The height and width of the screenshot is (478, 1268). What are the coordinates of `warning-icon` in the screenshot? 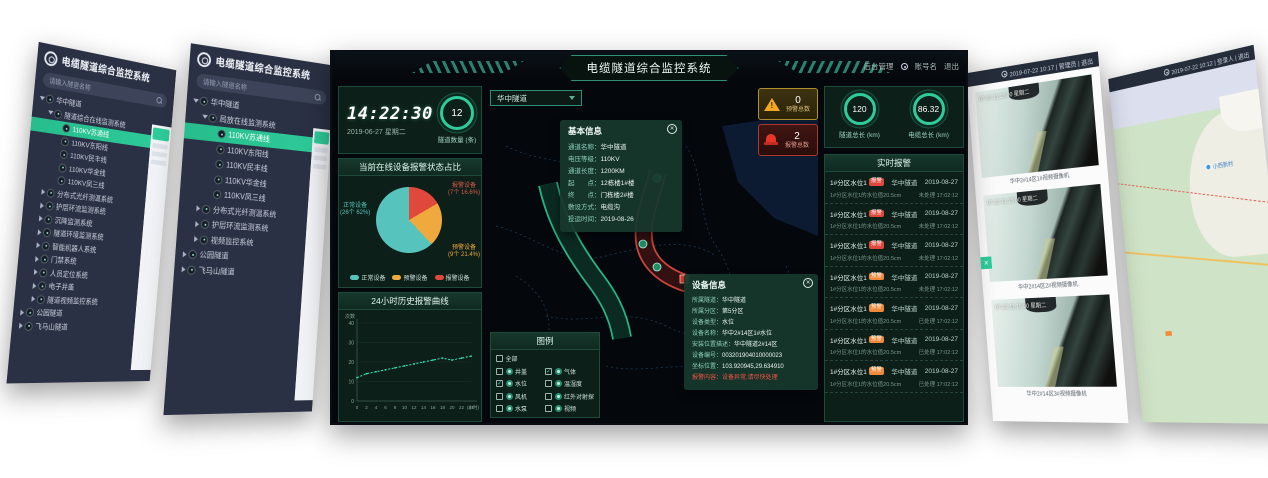 It's located at (772, 104).